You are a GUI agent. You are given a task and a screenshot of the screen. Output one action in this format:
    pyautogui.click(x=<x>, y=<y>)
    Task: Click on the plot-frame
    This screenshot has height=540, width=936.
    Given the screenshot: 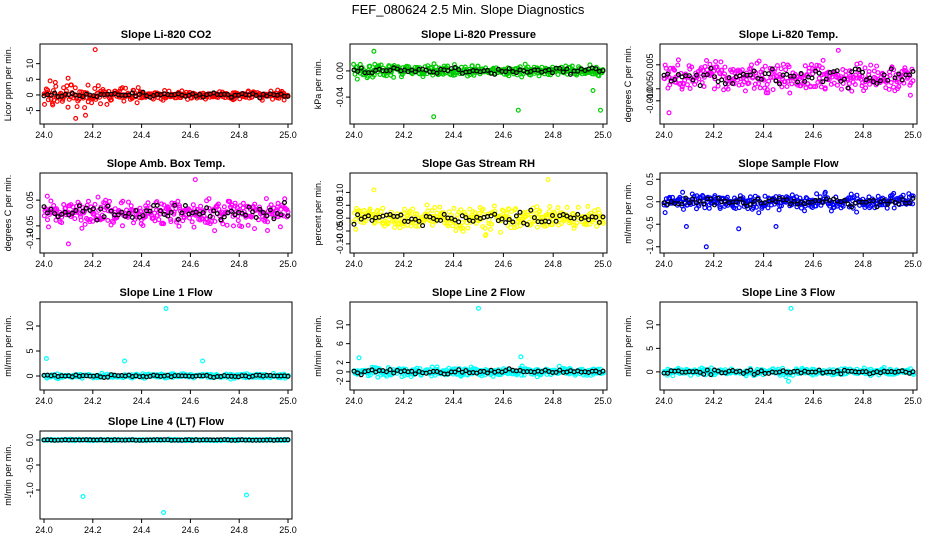 What is the action you would take?
    pyautogui.click(x=478, y=213)
    